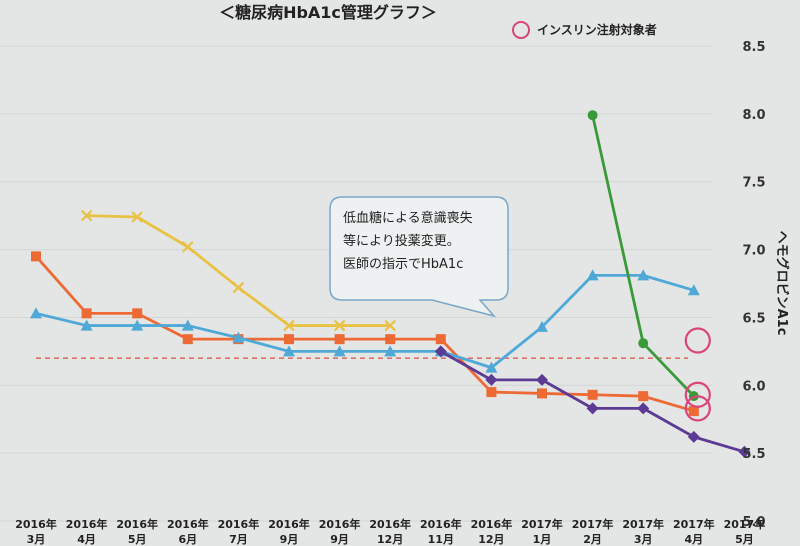 Image resolution: width=800 pixels, height=546 pixels. I want to click on x-tick-month: 11月, so click(441, 539).